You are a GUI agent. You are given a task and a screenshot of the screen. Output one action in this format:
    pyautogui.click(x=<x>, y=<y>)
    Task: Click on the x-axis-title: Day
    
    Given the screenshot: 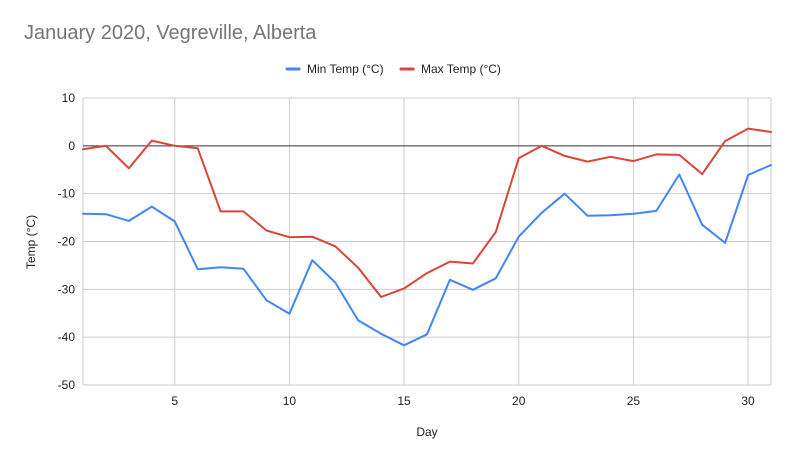 What is the action you would take?
    pyautogui.click(x=426, y=432)
    